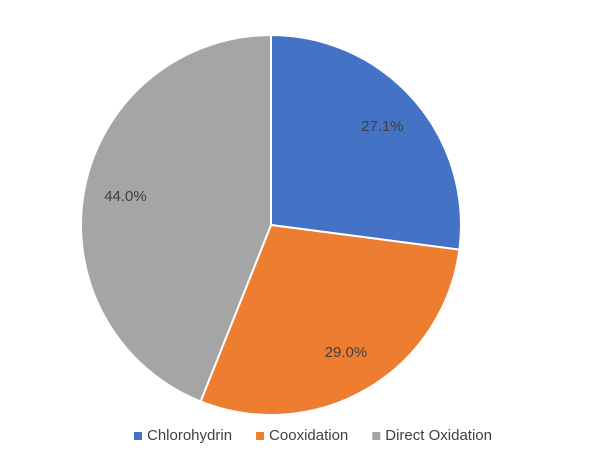 This screenshot has height=475, width=606. Describe the element at coordinates (366, 142) in the screenshot. I see `pie-slice` at that location.